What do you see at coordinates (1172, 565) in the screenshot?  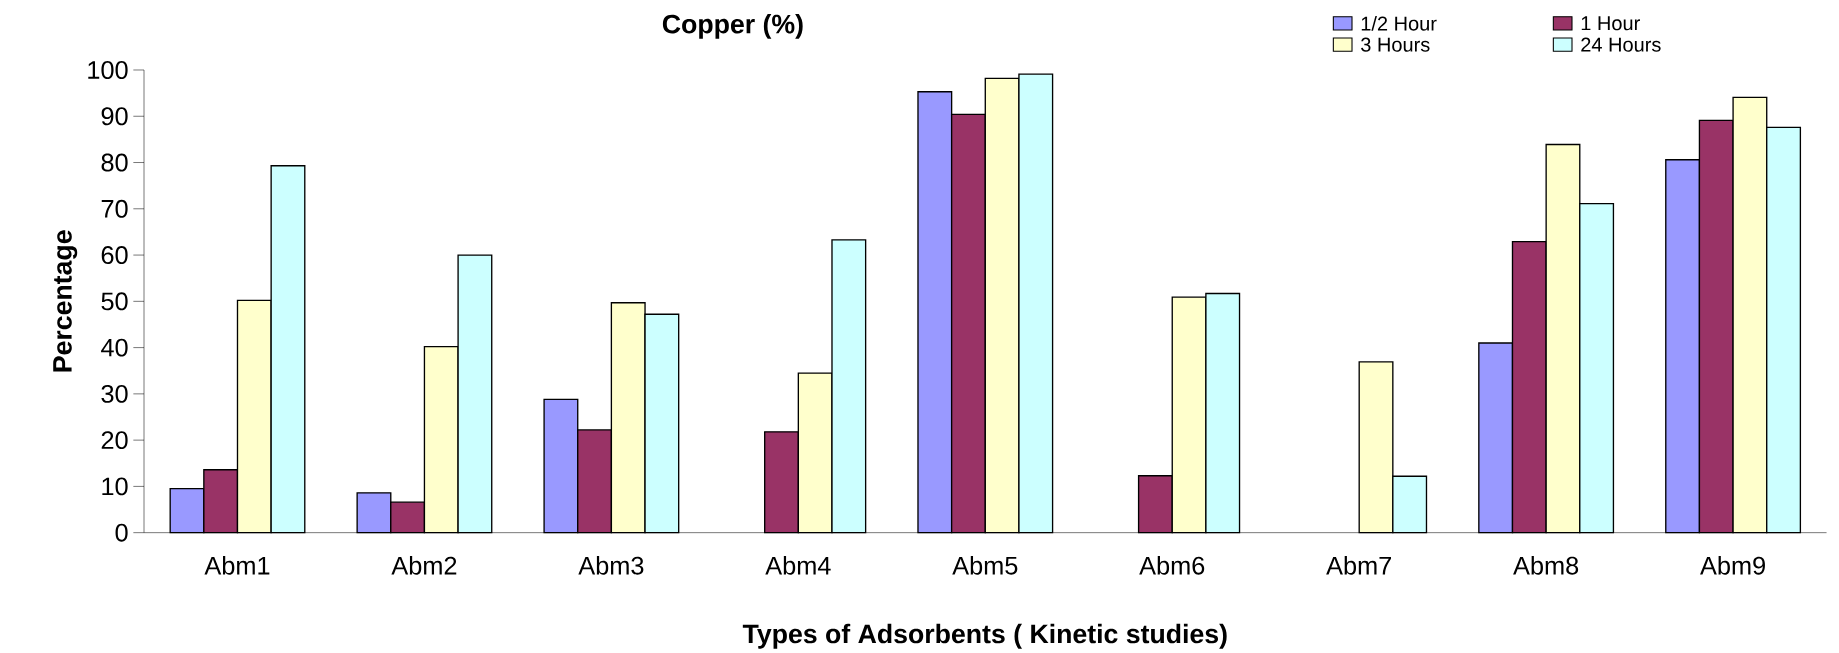 I see `x-tick-label: Abm6` at bounding box center [1172, 565].